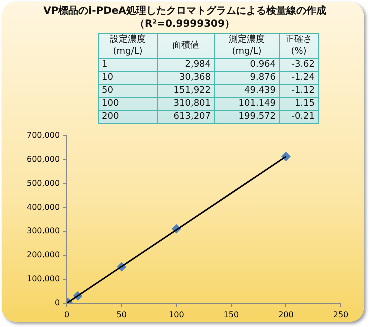  What do you see at coordinates (121, 315) in the screenshot?
I see `x-tick-label: 50` at bounding box center [121, 315].